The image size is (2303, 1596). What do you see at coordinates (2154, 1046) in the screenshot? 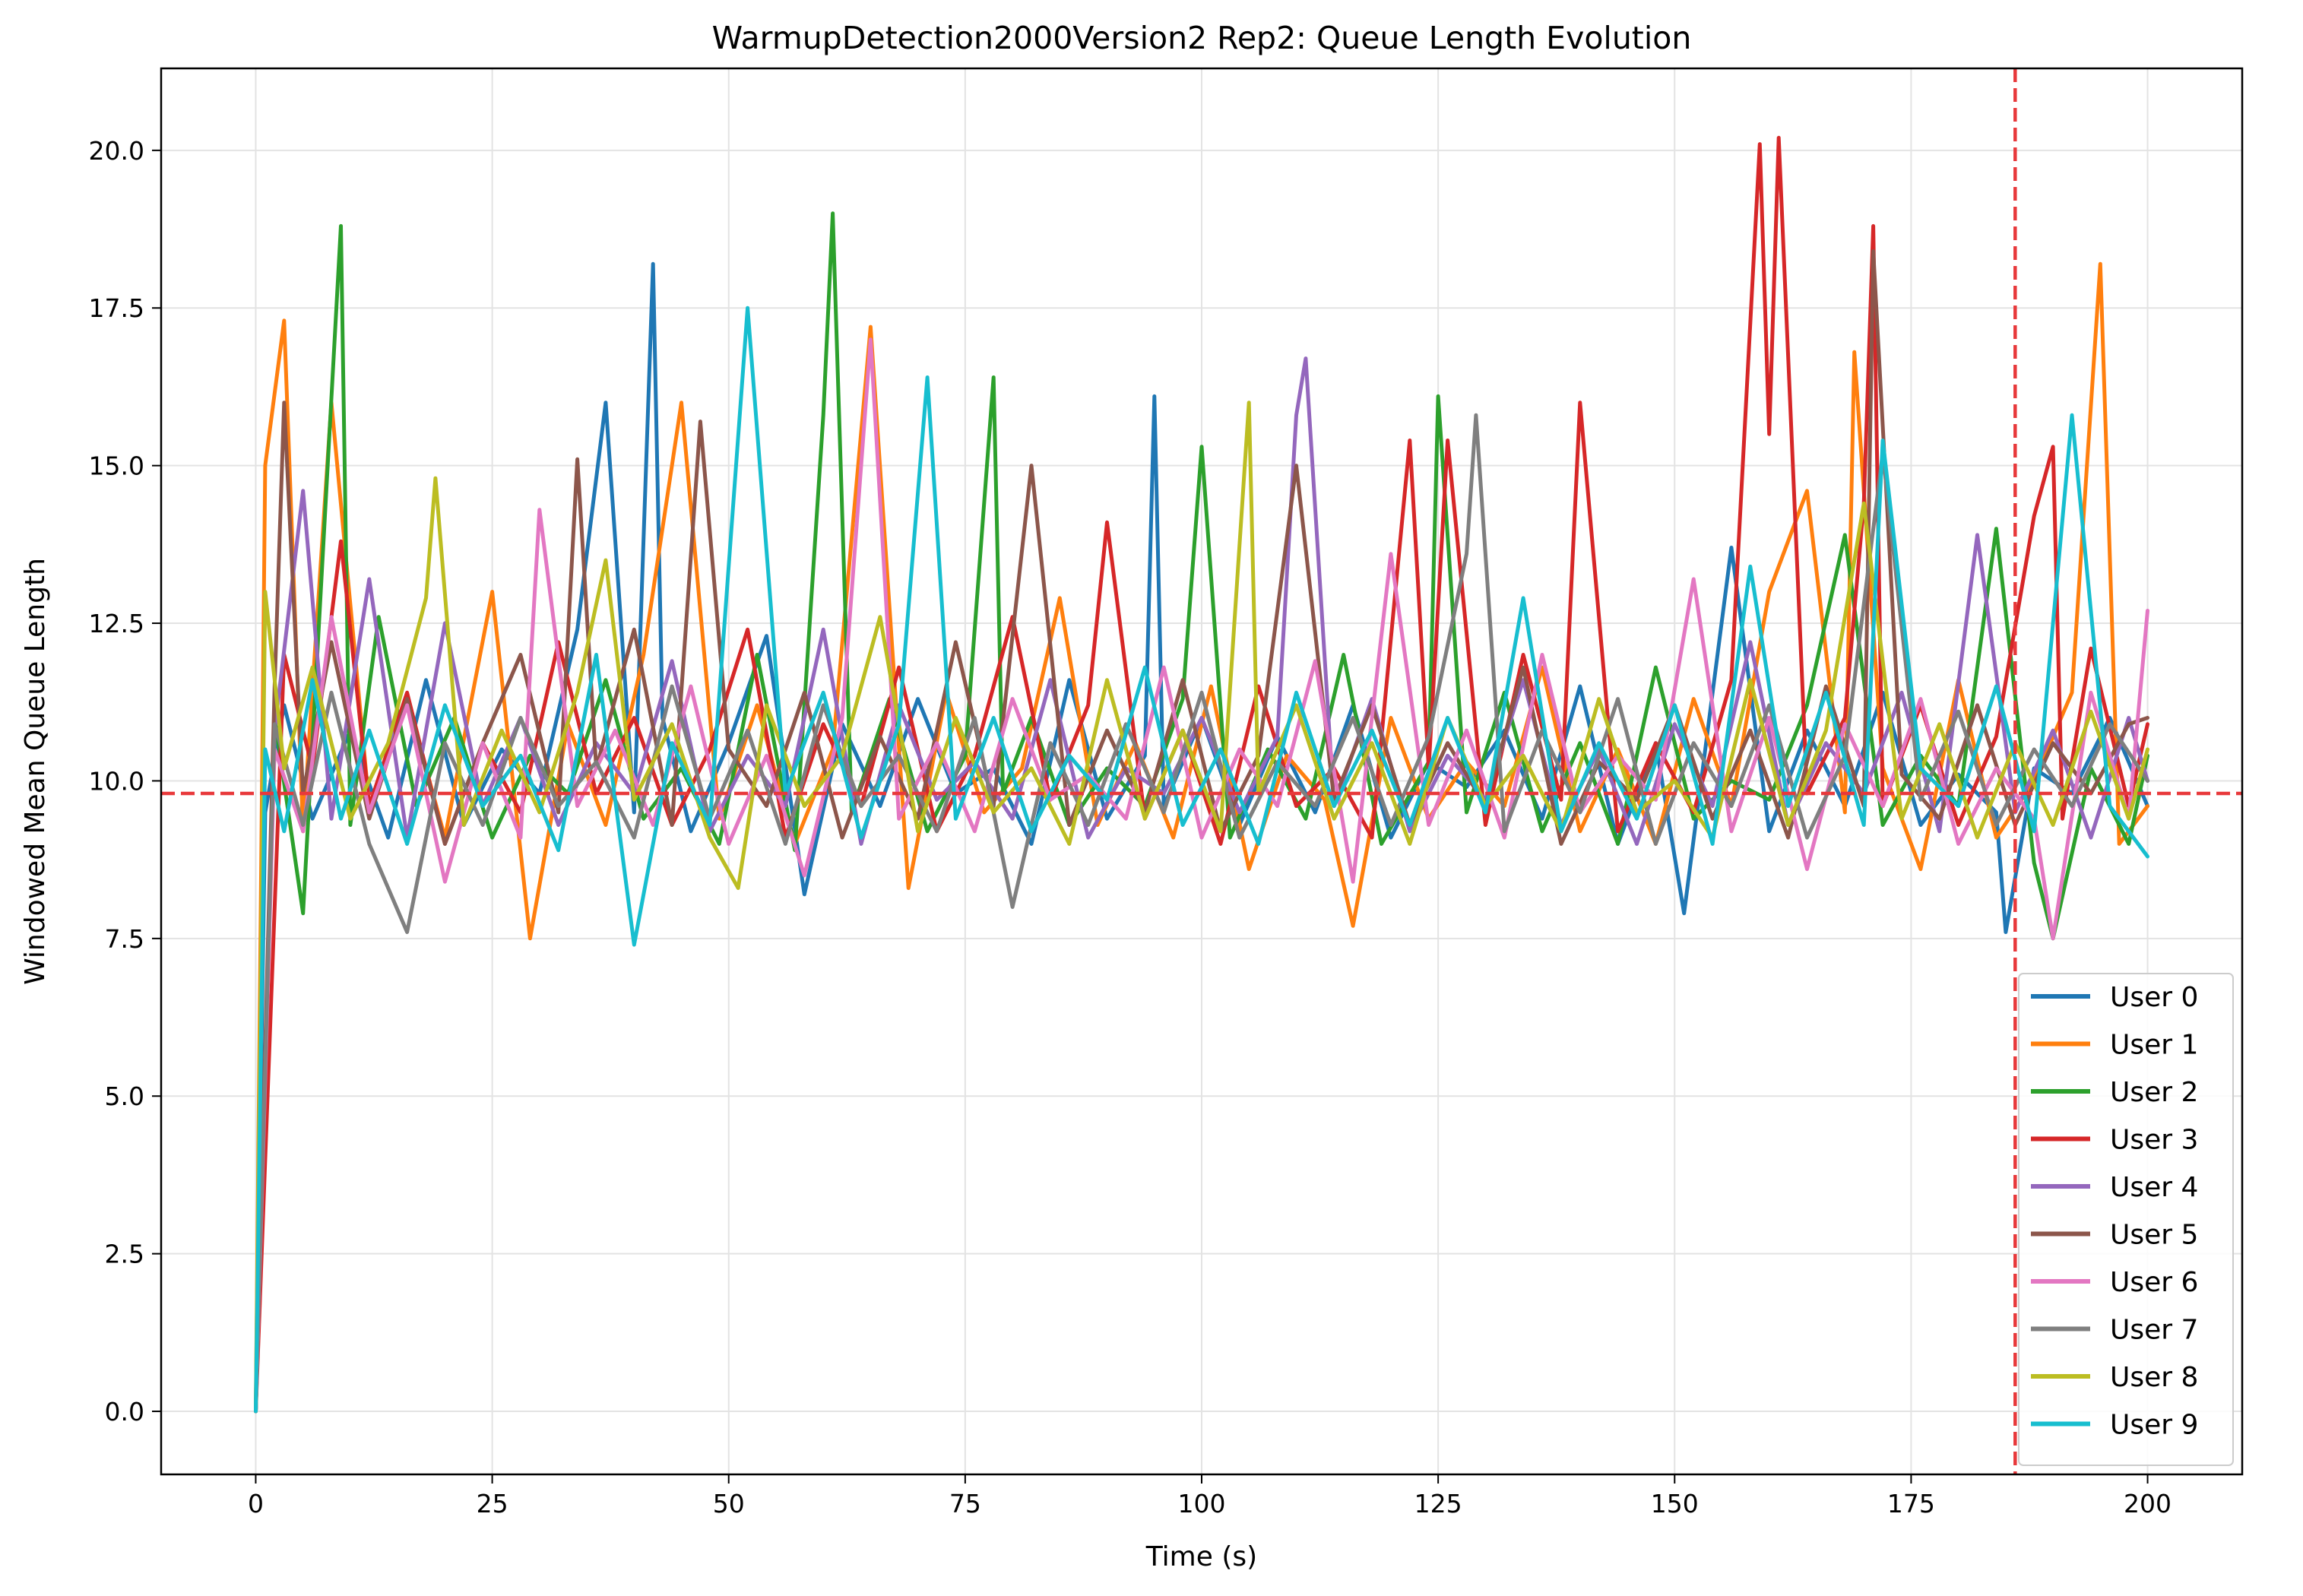
I see `legend-label: User 1` at bounding box center [2154, 1046].